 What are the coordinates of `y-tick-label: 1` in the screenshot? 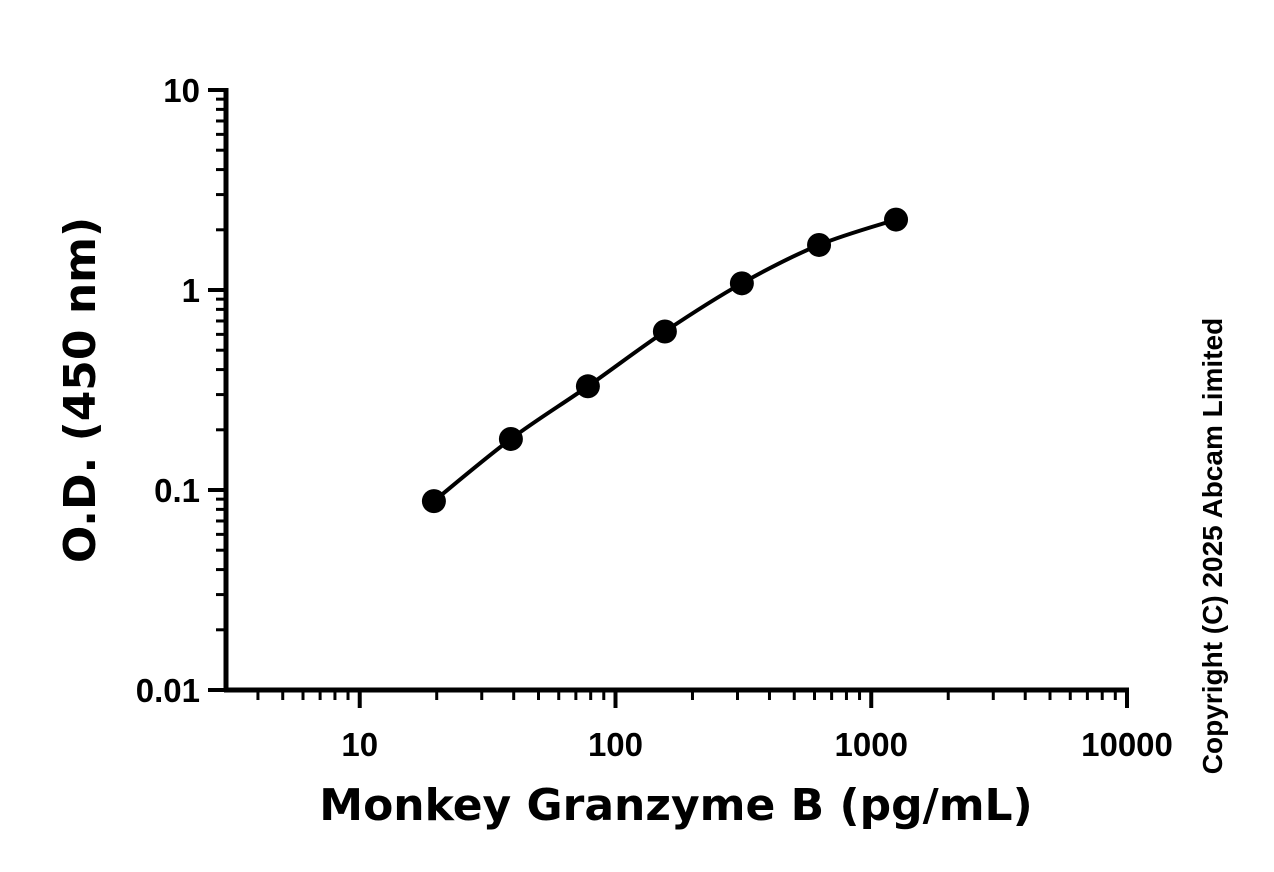 It's located at (191, 290).